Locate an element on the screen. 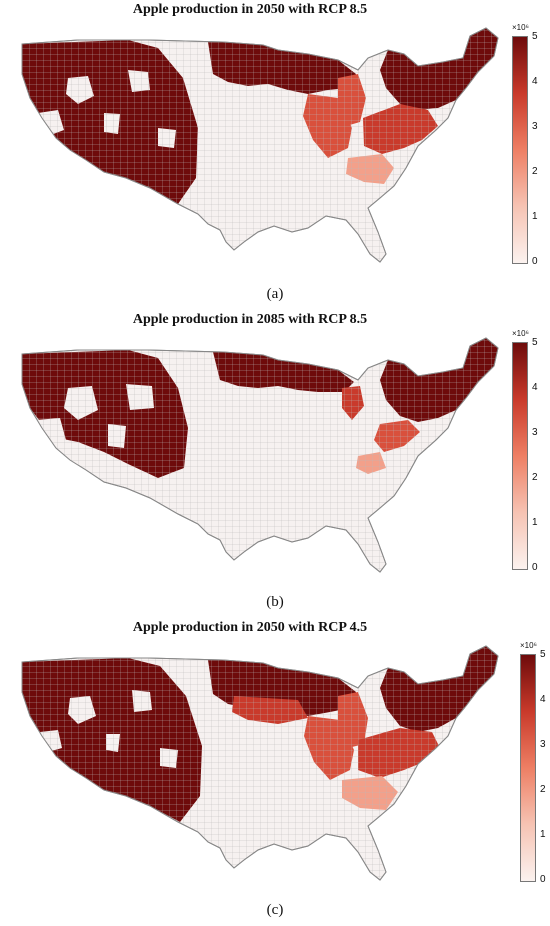  panel-title: Apple production in 2050 with RCP 8.5 is located at coordinates (250, 9).